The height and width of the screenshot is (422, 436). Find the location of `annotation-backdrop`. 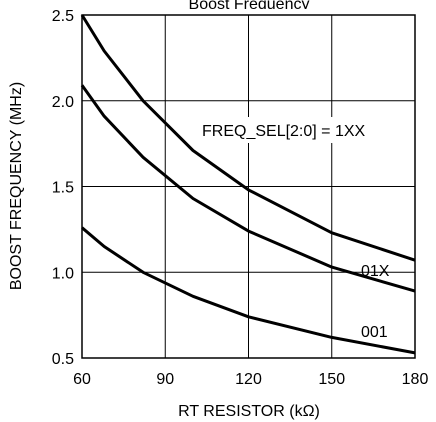

annotation-backdrop is located at coordinates (303, 130).